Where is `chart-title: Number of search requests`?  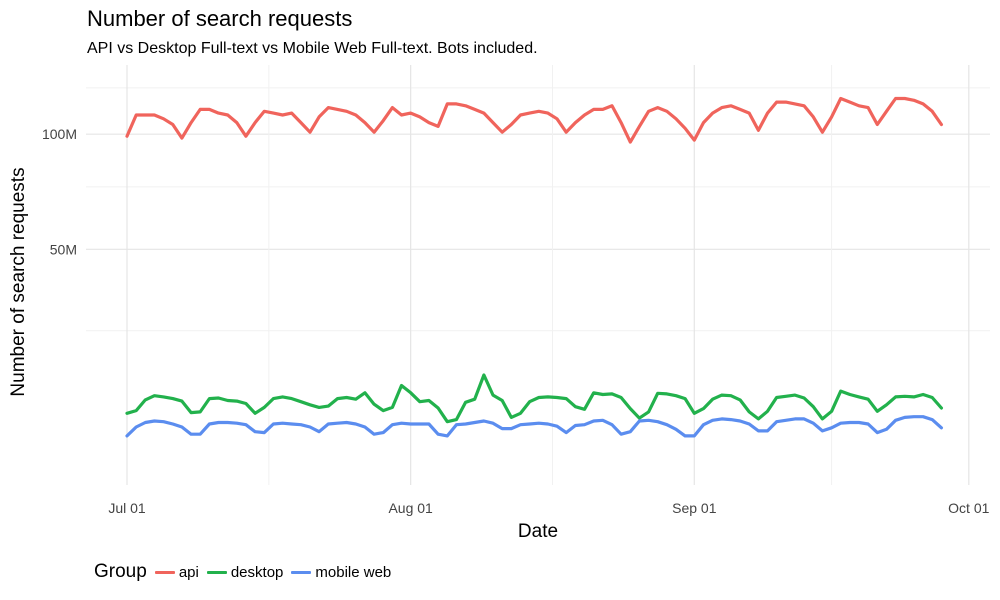 chart-title: Number of search requests is located at coordinates (220, 18).